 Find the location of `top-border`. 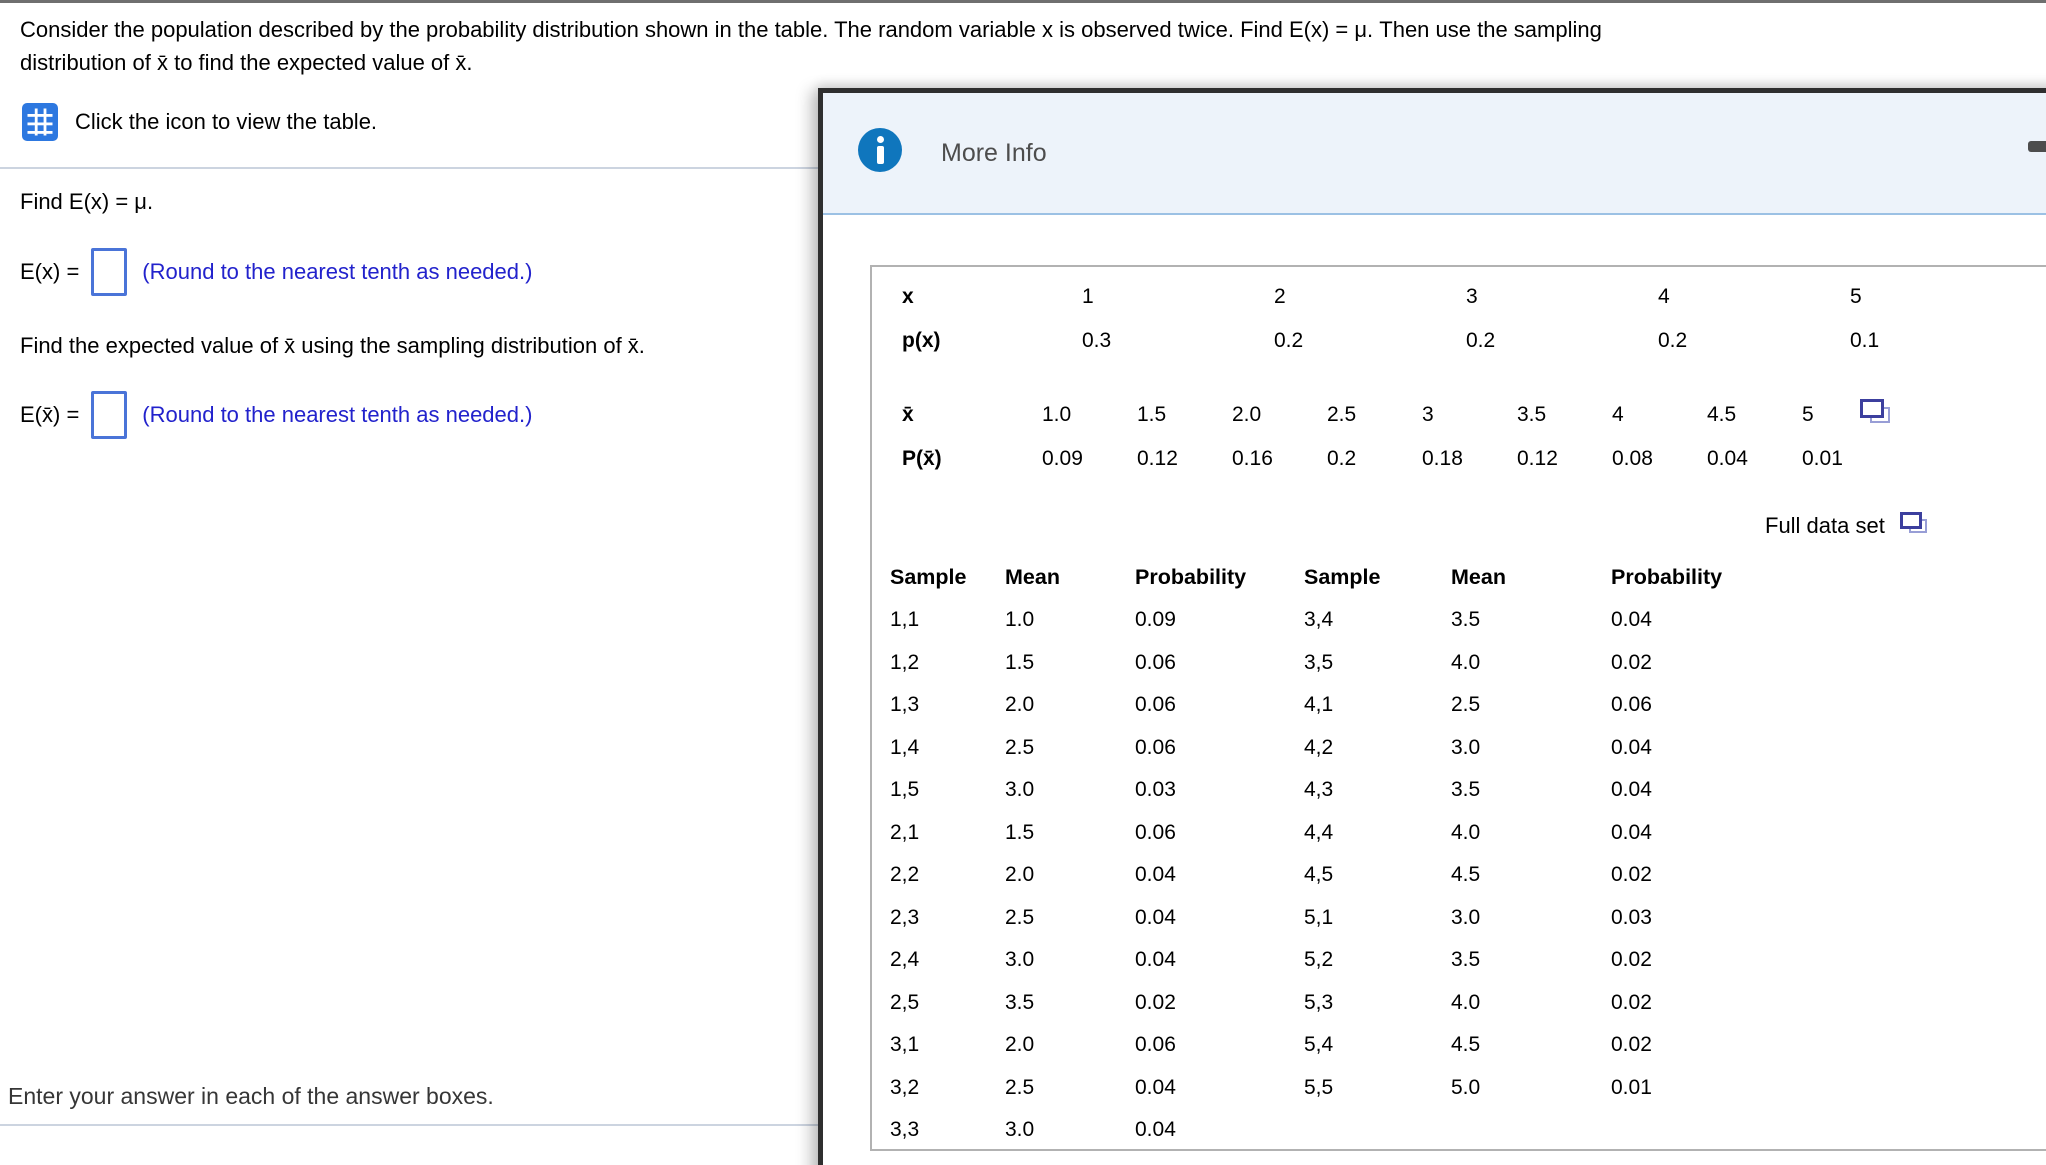

top-border is located at coordinates (1023, 1).